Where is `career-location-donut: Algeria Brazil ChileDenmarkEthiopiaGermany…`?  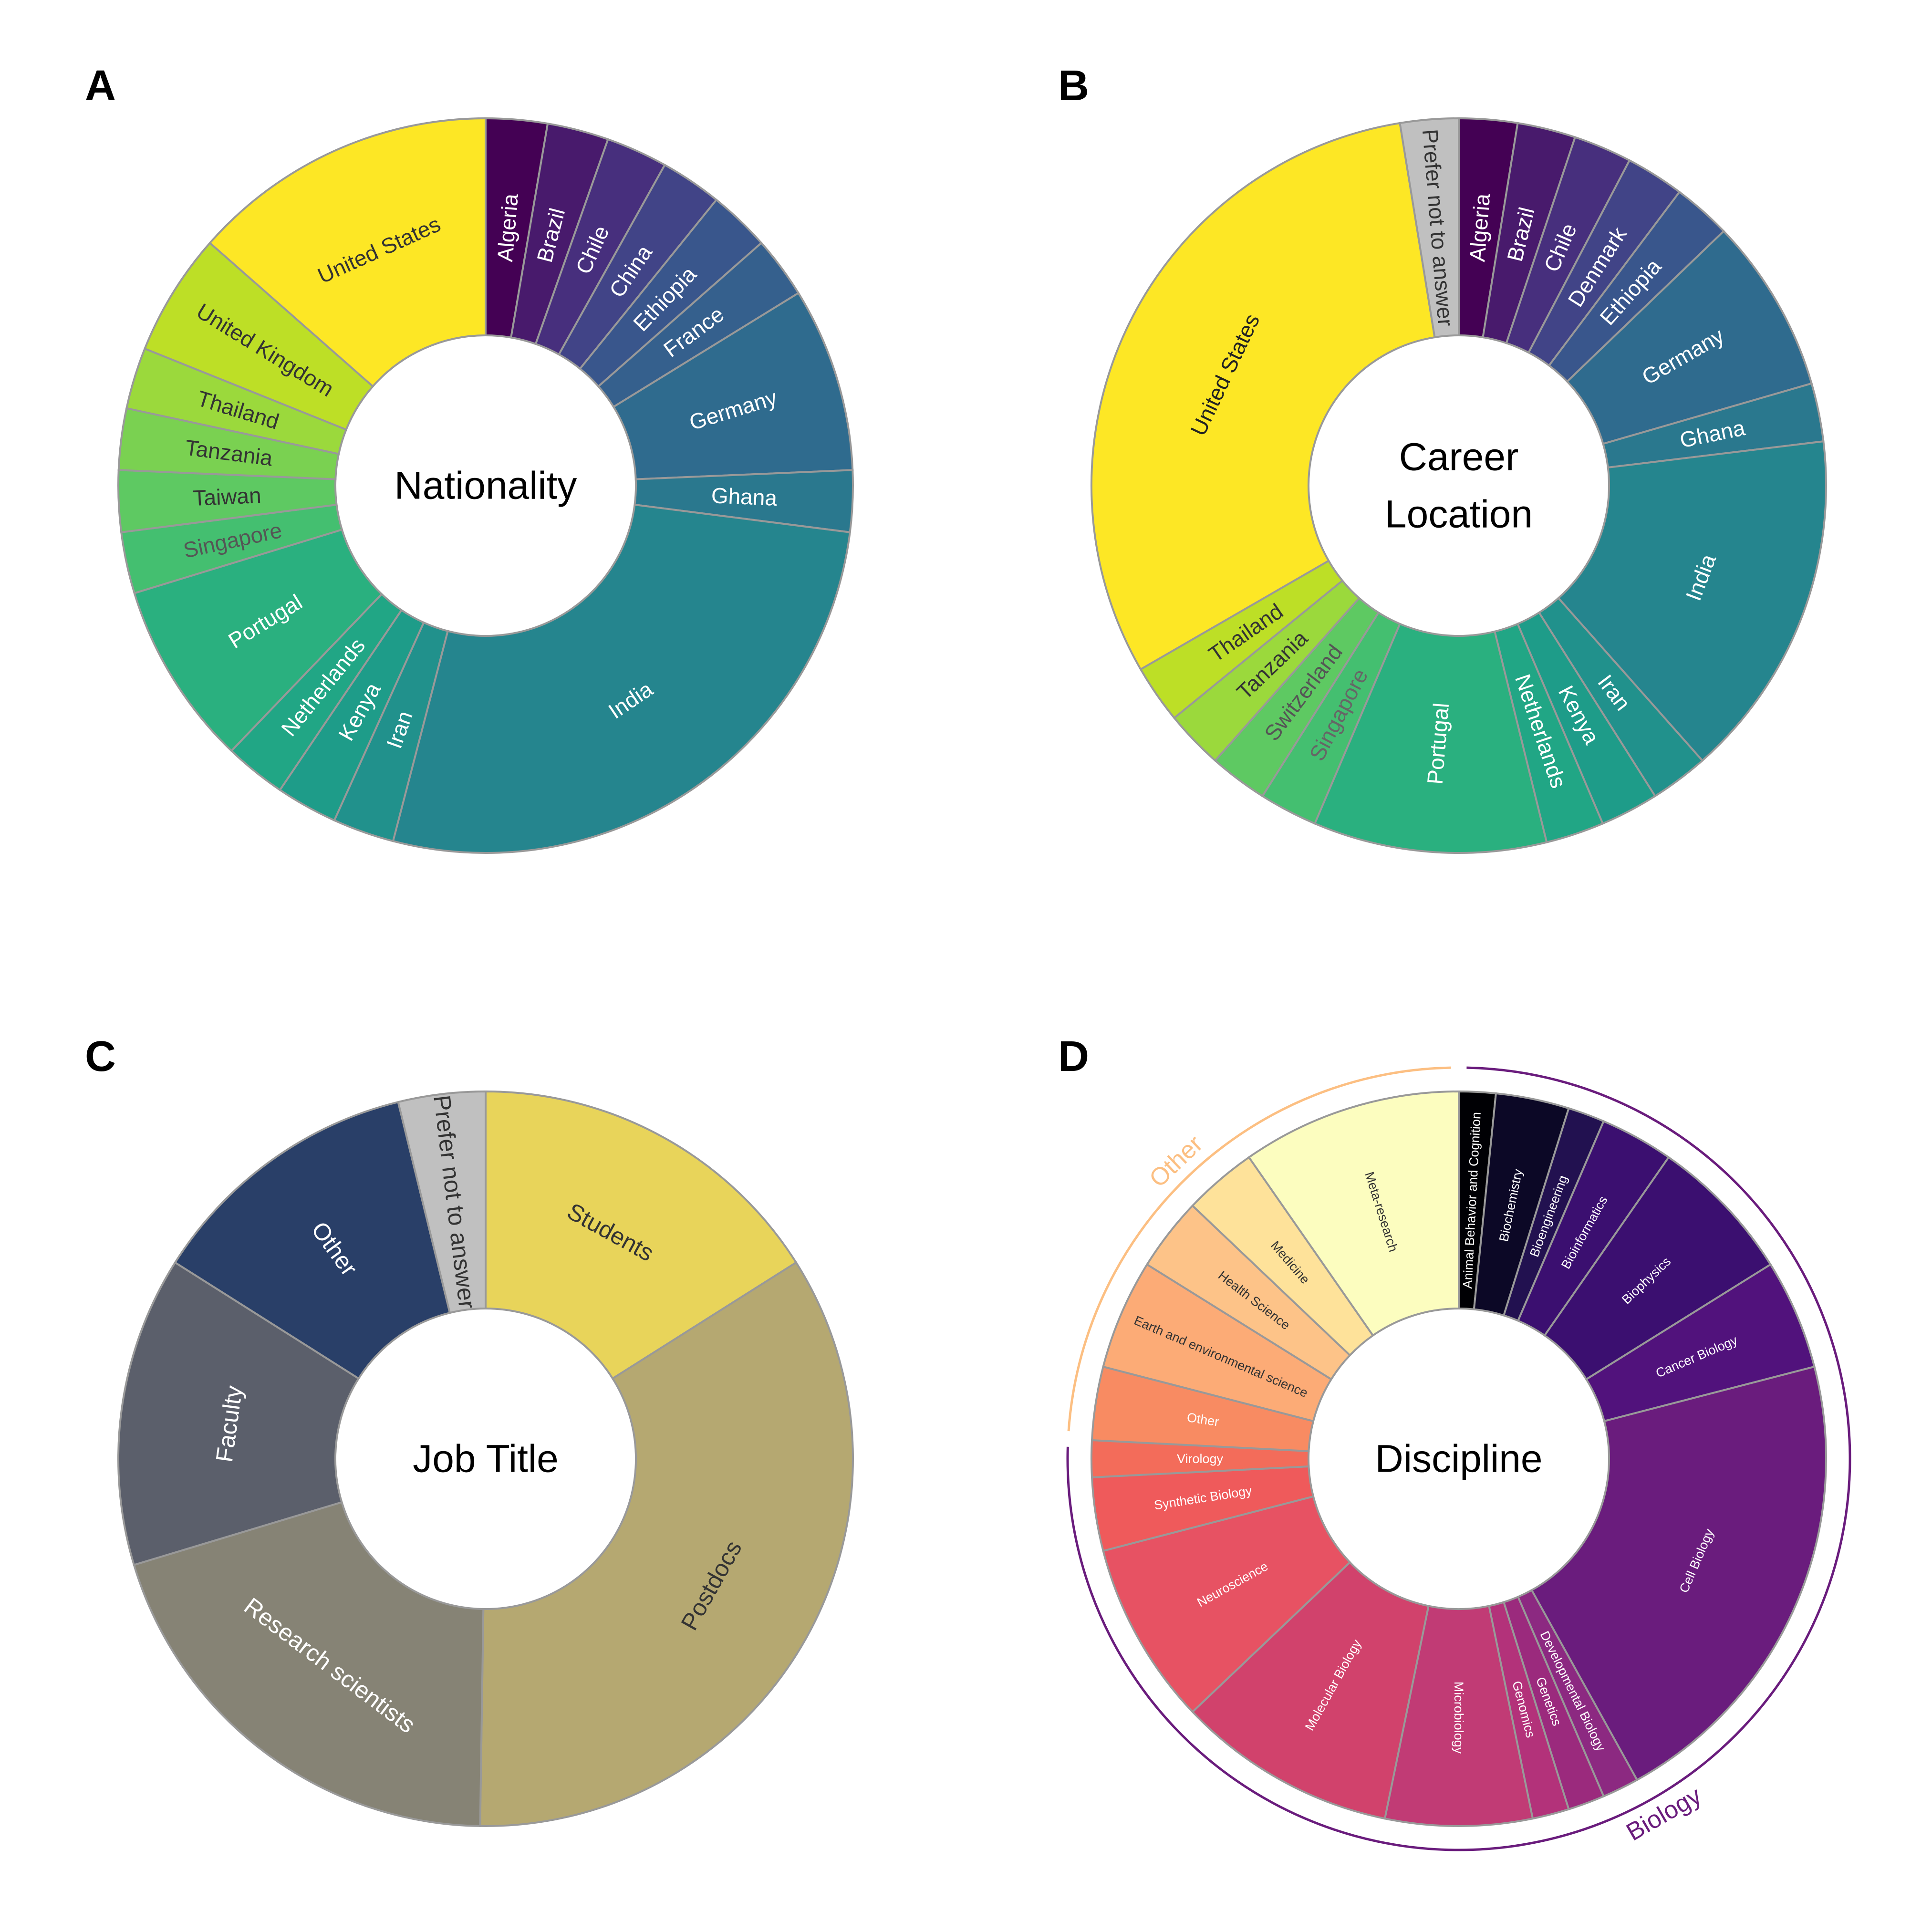
career-location-donut: Algeria Brazil ChileDenmarkEthiopiaGermany… is located at coordinates (1459, 485).